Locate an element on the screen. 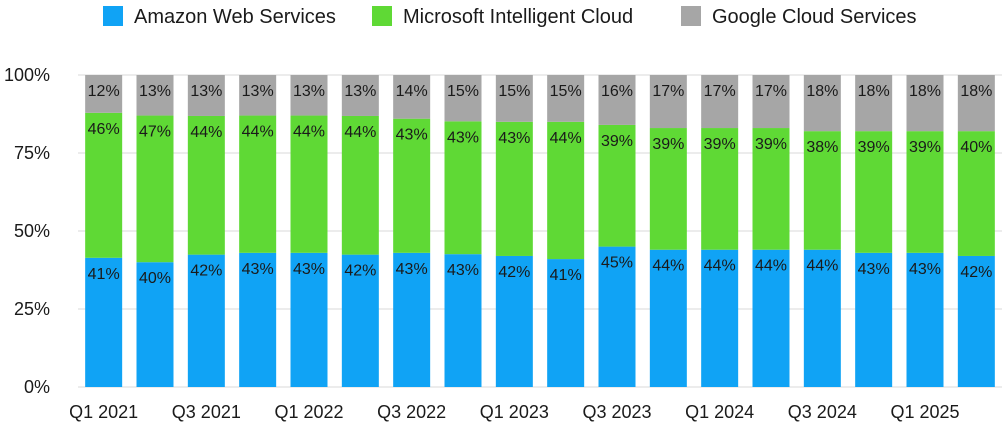 This screenshot has height=426, width=1002. y-tick-label: 50% is located at coordinates (32, 231).